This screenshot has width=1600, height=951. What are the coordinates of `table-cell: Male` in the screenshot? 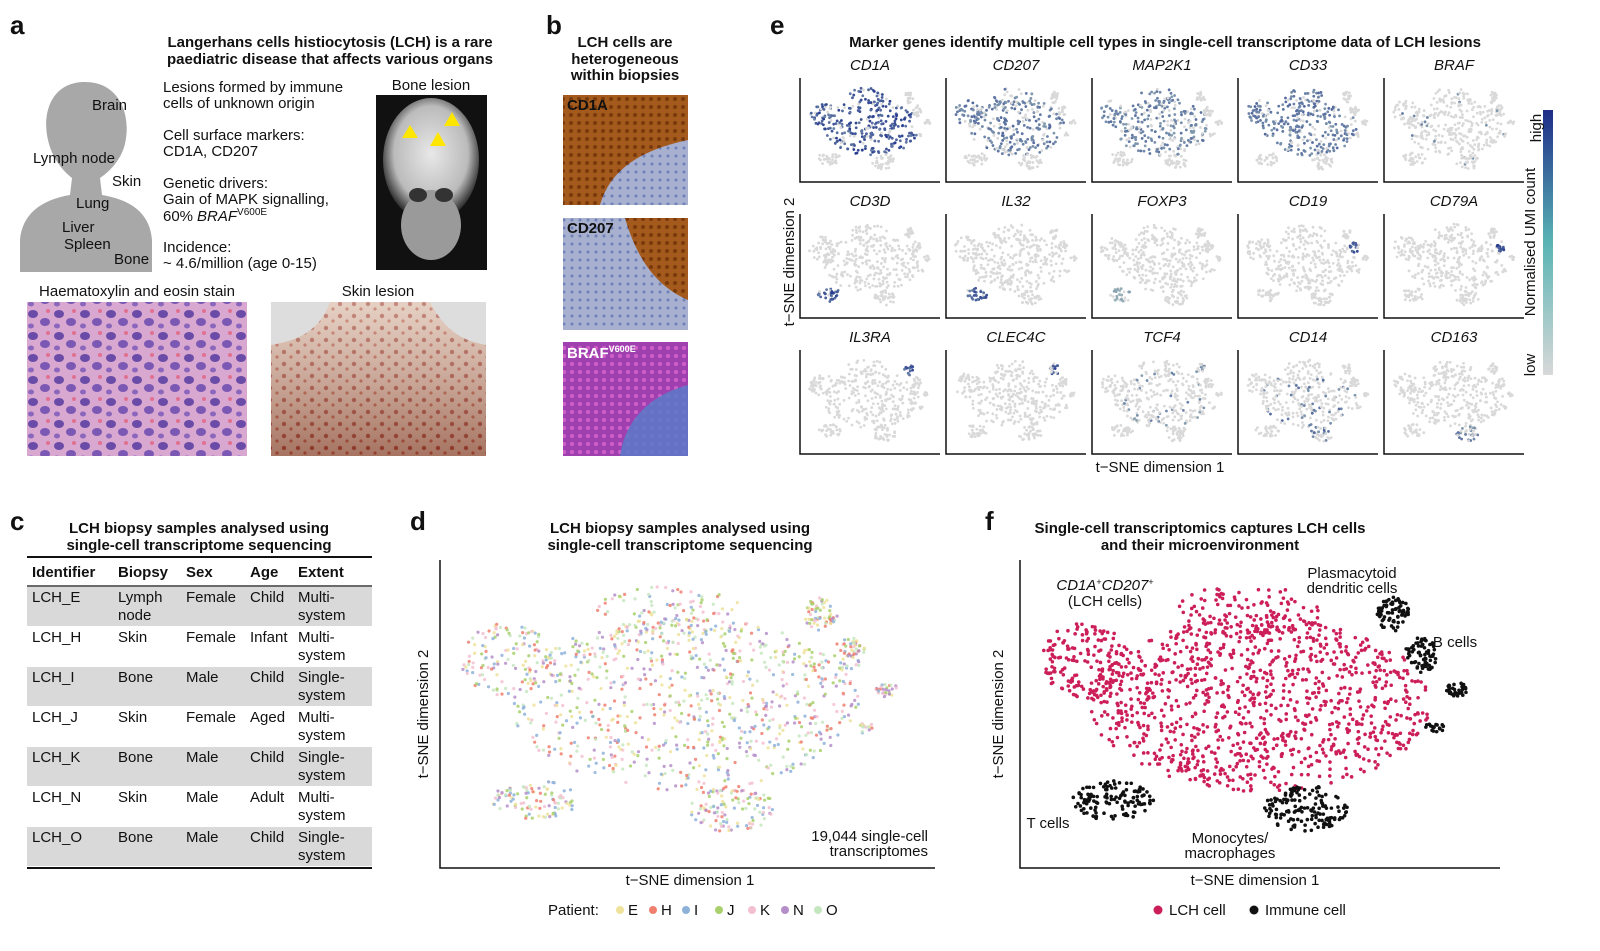 It's located at (202, 677).